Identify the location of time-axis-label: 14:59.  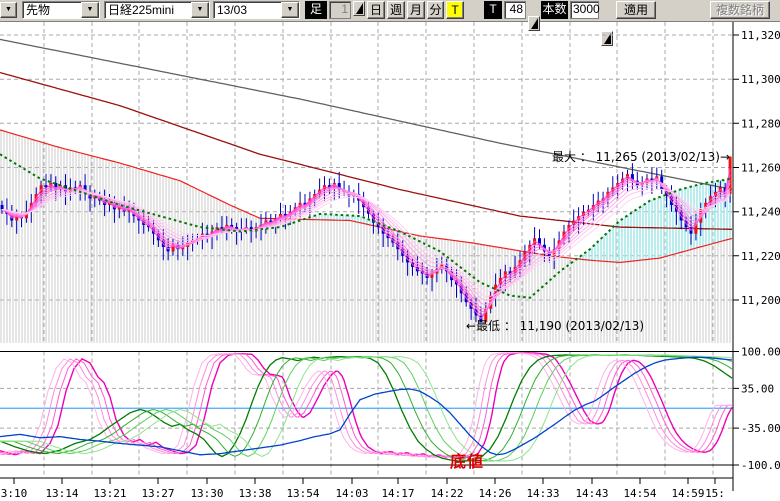
(687, 493).